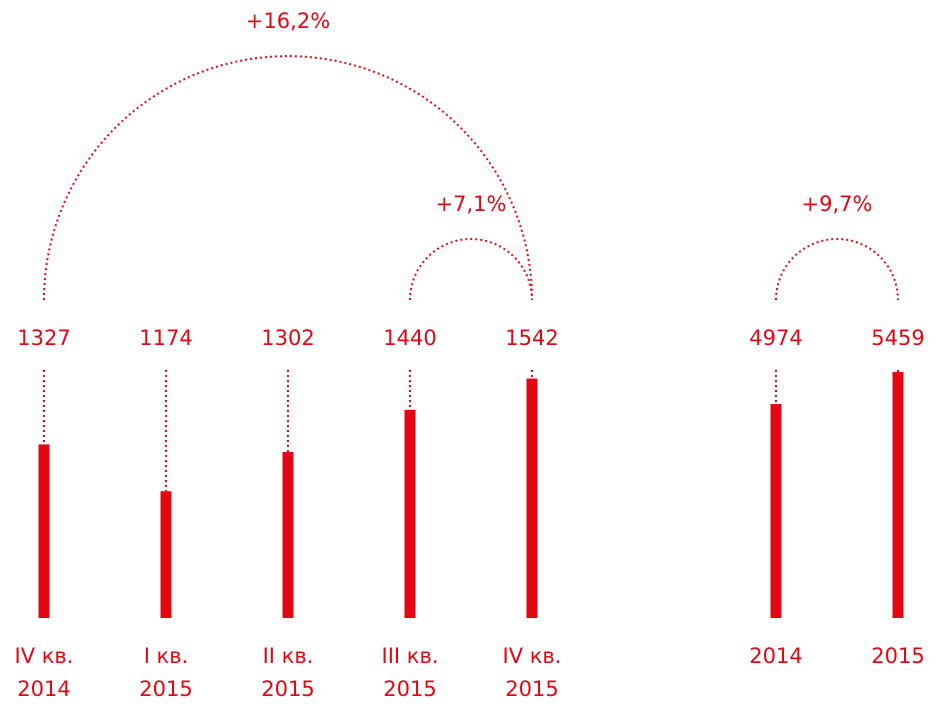  What do you see at coordinates (288, 656) in the screenshot?
I see `x-tick-label: II кв.` at bounding box center [288, 656].